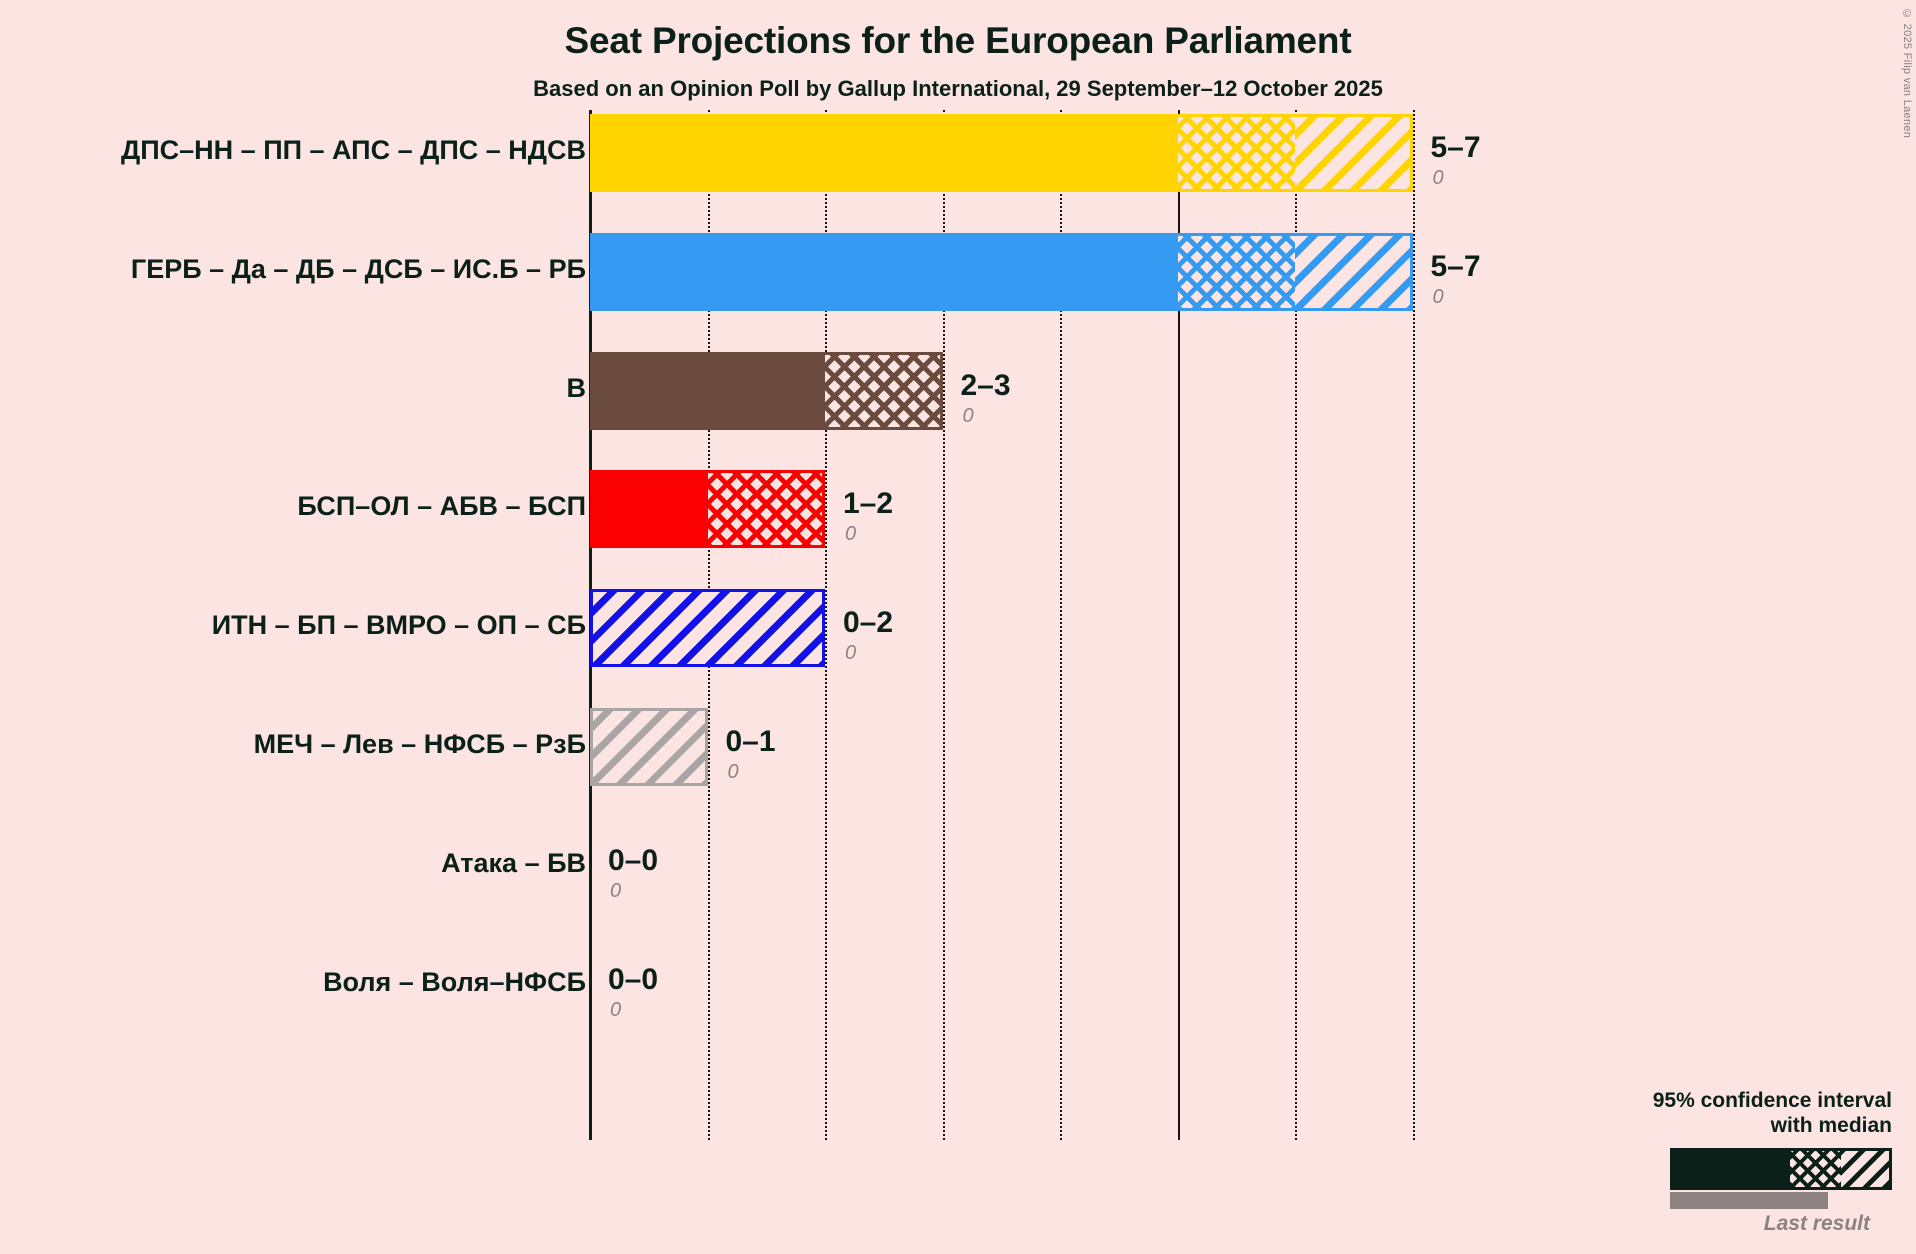  I want to click on legend-diagonal-segment, so click(1865, 1169).